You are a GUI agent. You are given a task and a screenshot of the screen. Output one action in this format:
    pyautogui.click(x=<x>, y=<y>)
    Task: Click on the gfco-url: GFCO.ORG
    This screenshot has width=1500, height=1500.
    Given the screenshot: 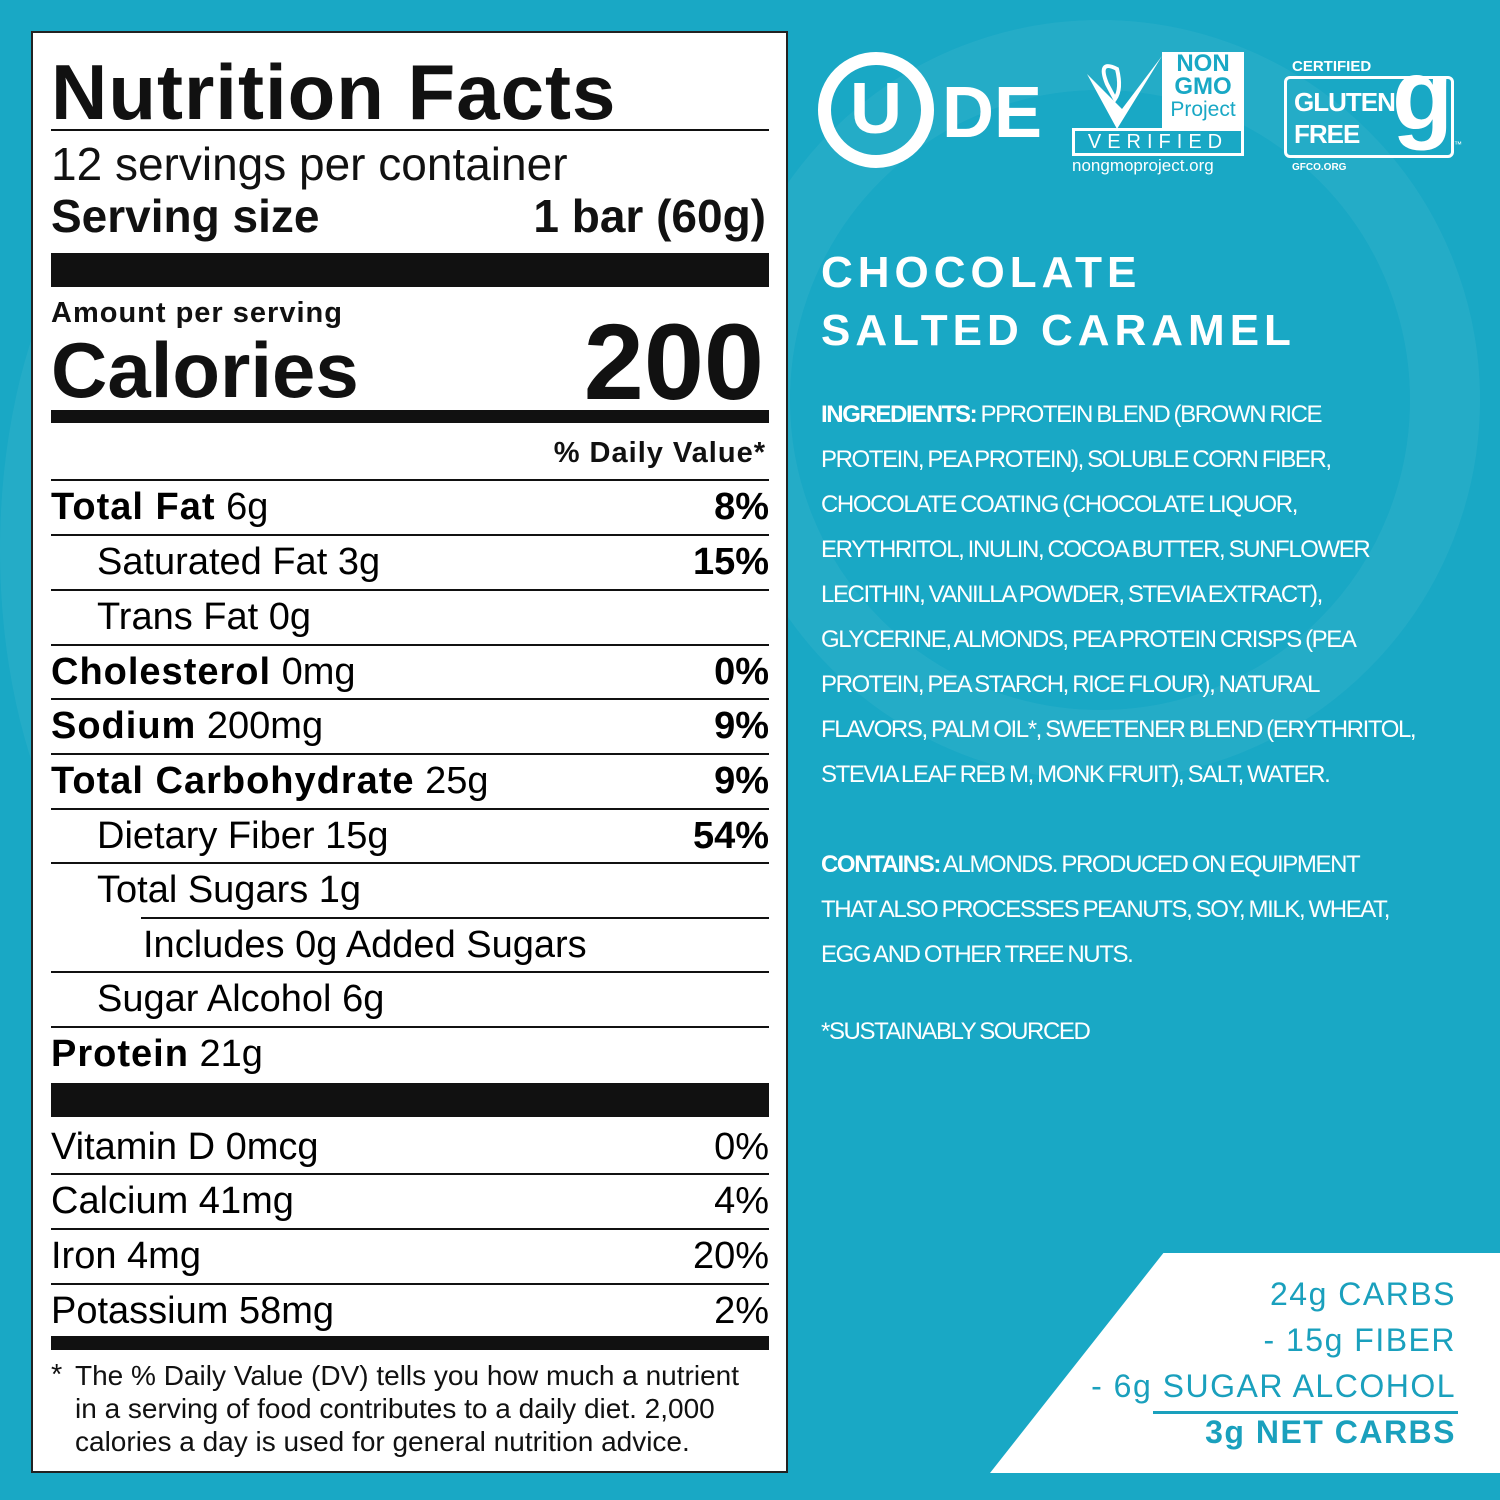 What is the action you would take?
    pyautogui.click(x=1319, y=167)
    